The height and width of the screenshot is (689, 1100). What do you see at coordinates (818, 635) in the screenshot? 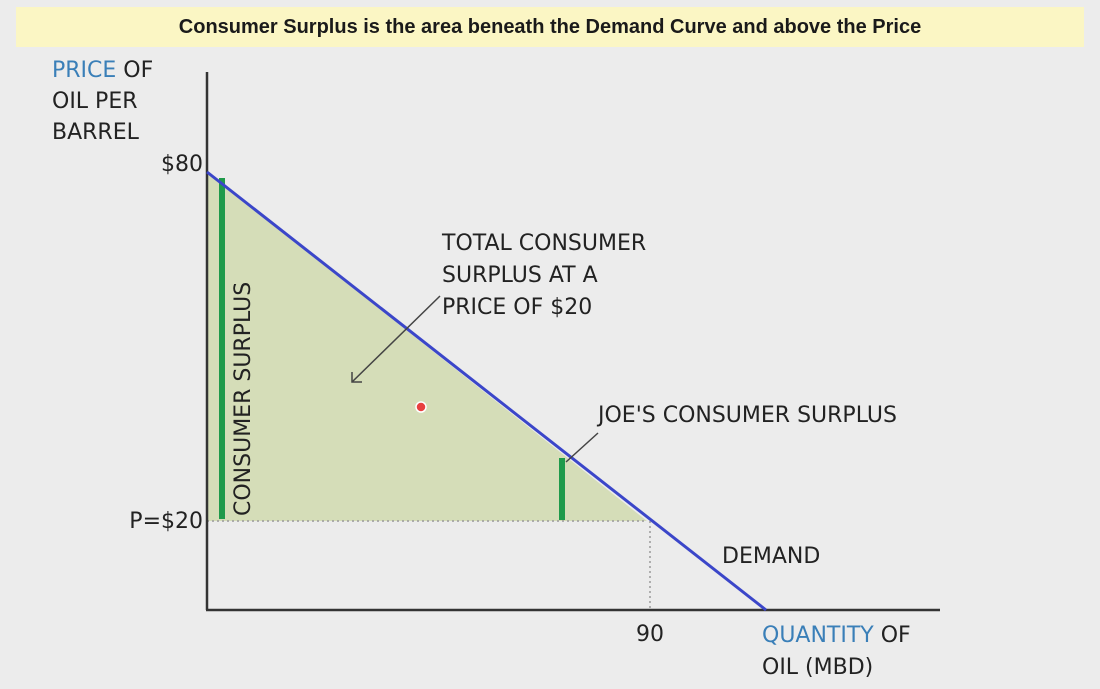
I see `x-axis-label-highlight: QUANTITY` at bounding box center [818, 635].